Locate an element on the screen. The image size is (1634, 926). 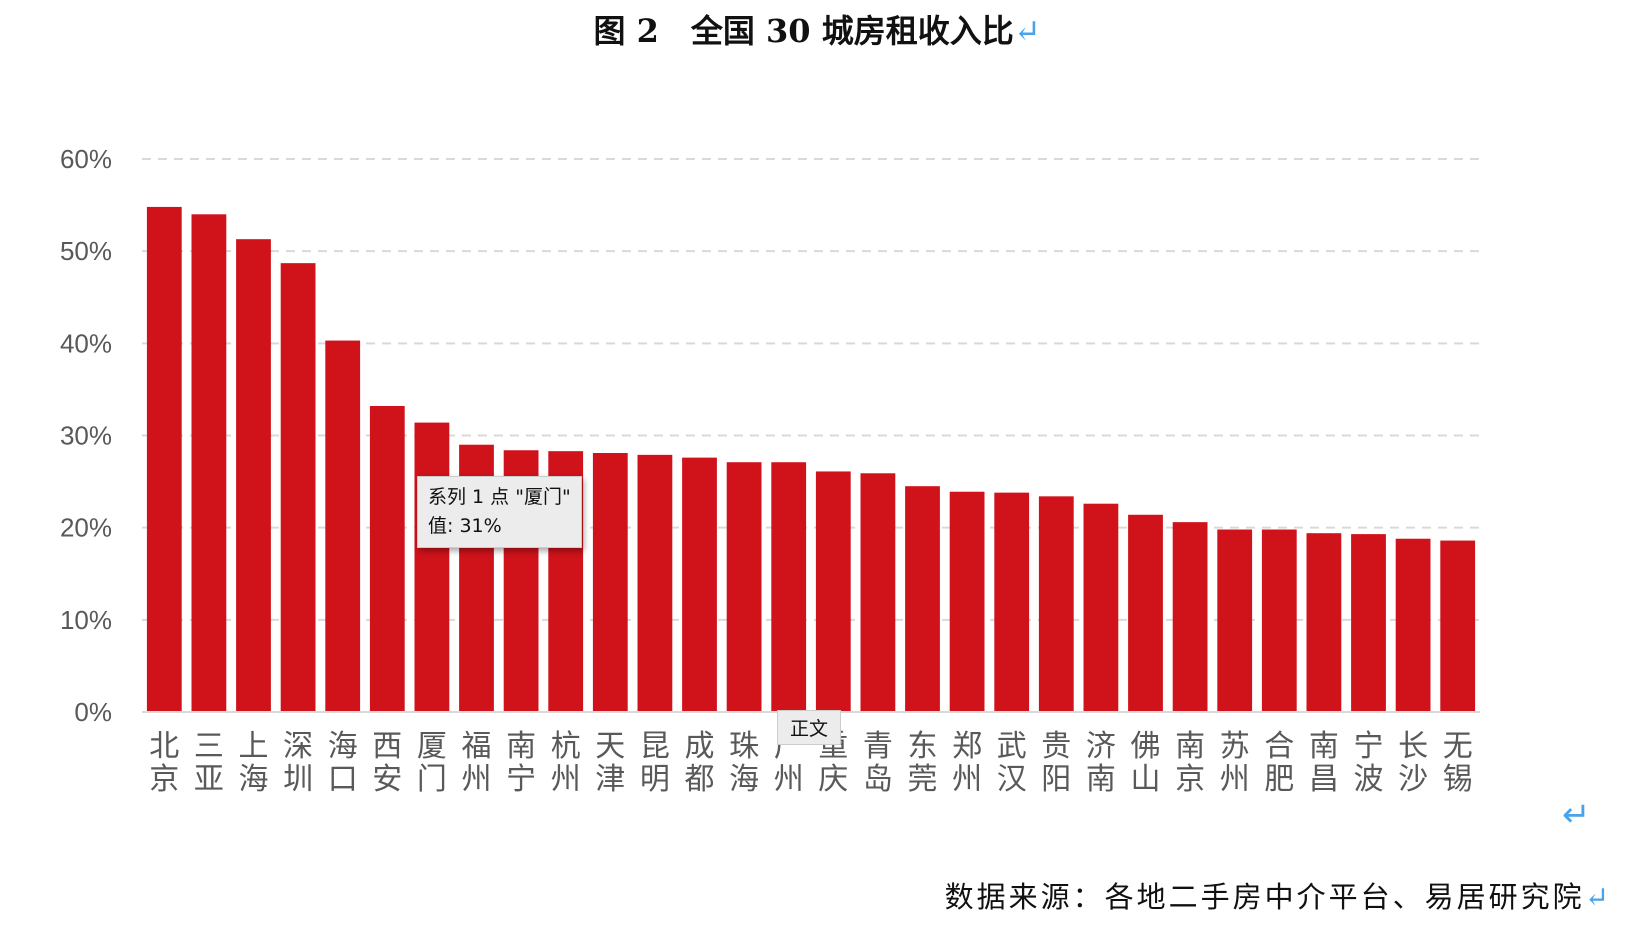
x-tick-label: 贵 is located at coordinates (1056, 746).